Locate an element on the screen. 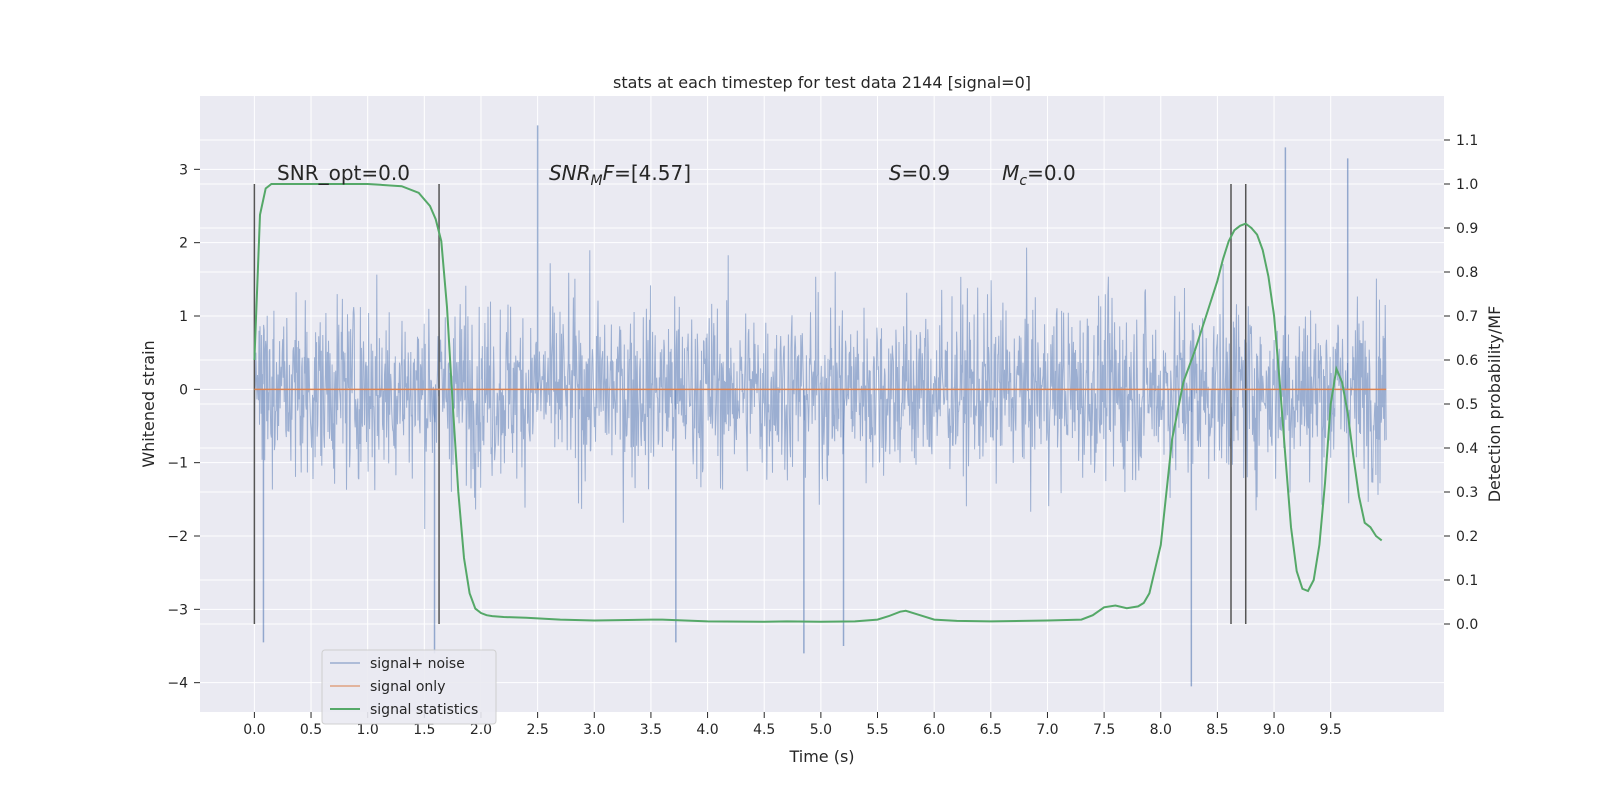 This screenshot has width=1600, height=800. x-tick-label: 1.5 is located at coordinates (424, 730).